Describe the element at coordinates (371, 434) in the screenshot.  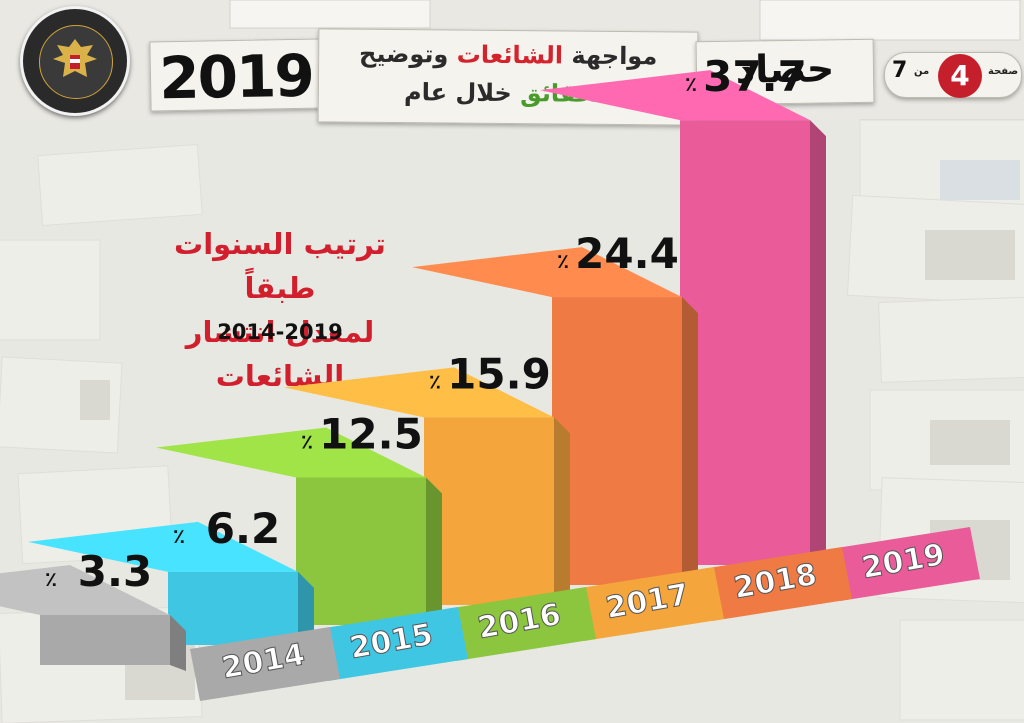
I see `value-label-2016: 12.5` at that location.